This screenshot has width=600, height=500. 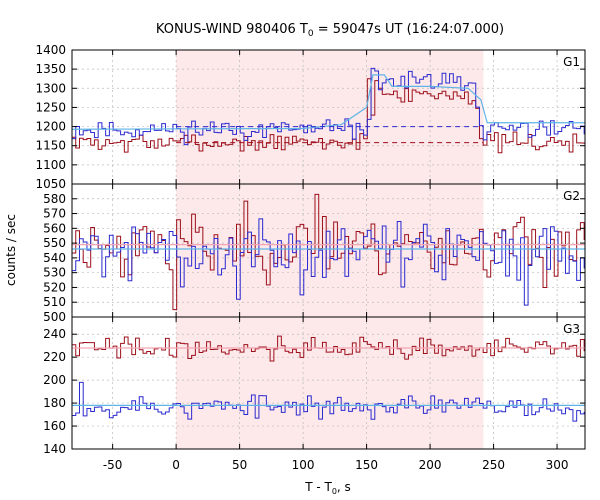 What do you see at coordinates (239, 465) in the screenshot?
I see `x-tick-label: 50` at bounding box center [239, 465].